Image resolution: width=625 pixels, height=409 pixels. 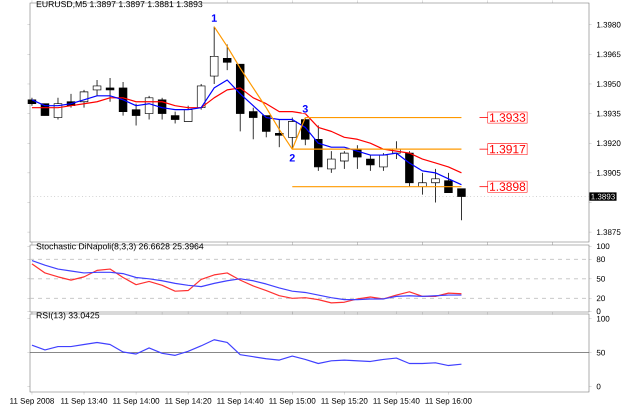 I want to click on y-tick-label: 1.3950, so click(x=608, y=84).